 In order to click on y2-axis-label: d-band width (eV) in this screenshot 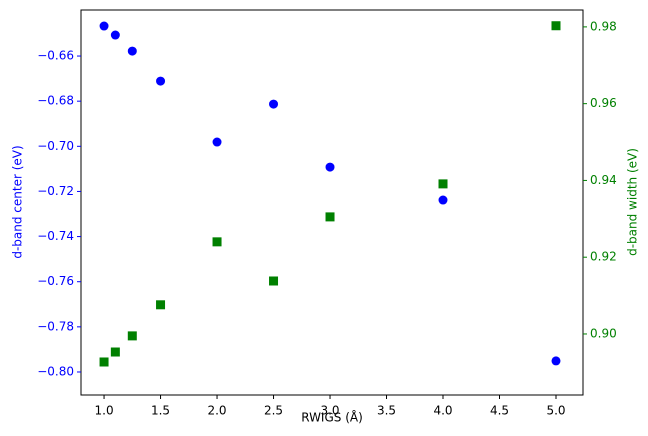, I will do `click(633, 202)`.